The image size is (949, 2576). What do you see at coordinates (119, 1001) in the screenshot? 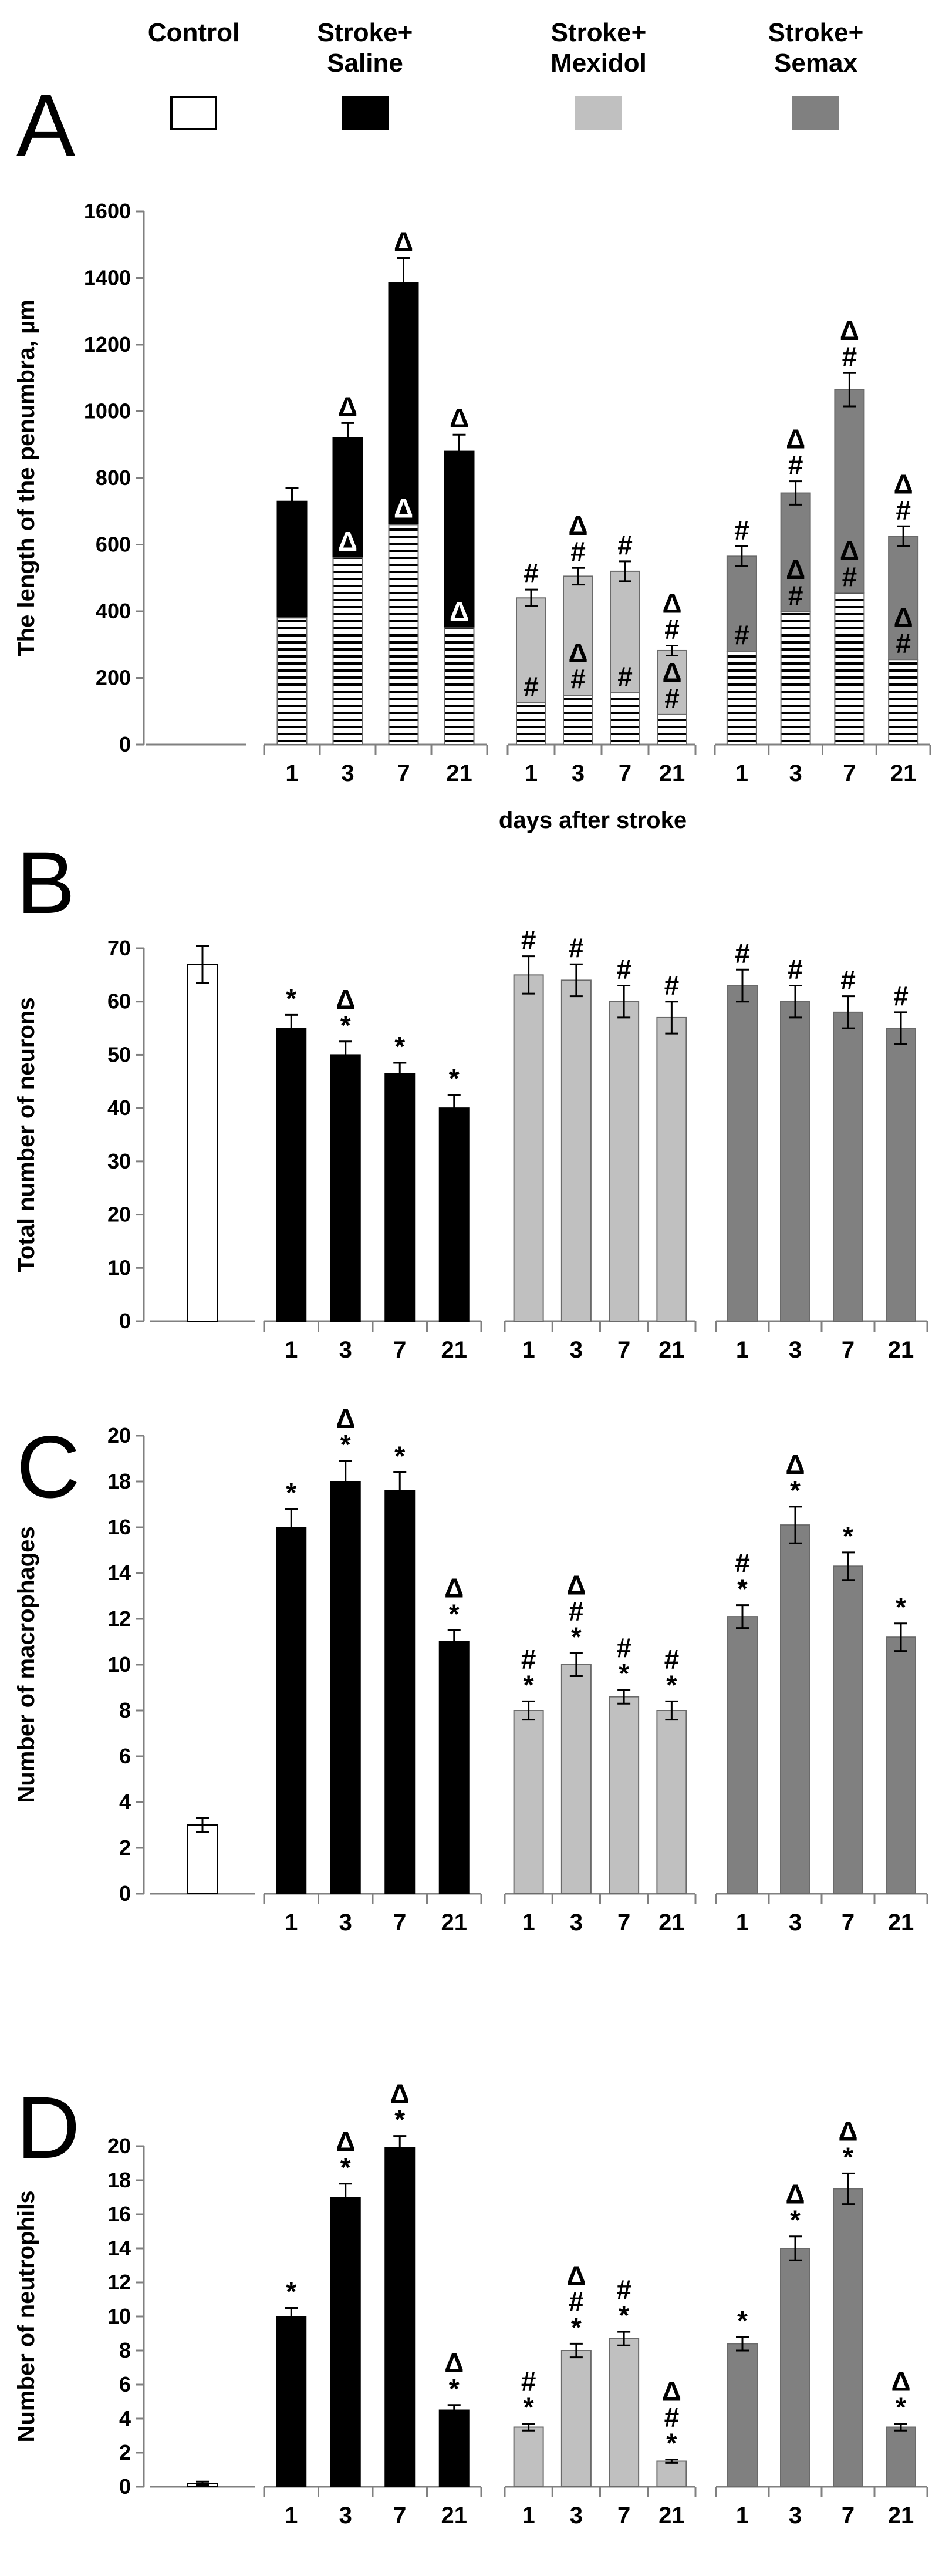
I see `y-tick-label: 60` at bounding box center [119, 1001].